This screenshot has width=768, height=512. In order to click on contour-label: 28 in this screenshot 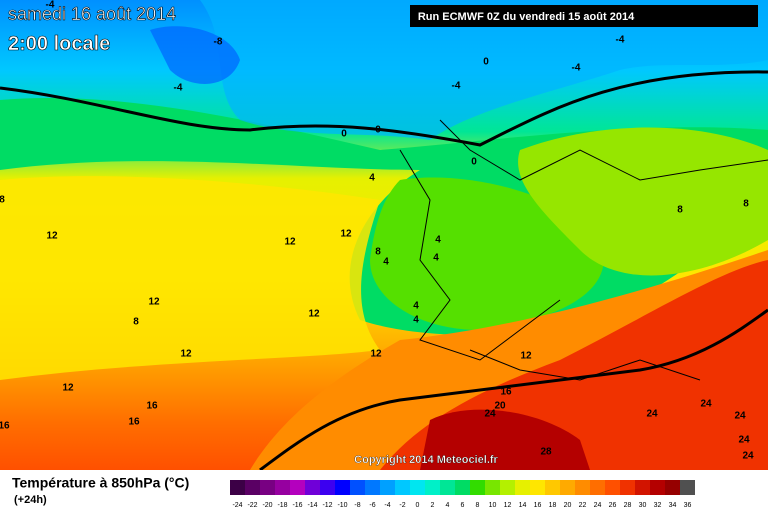, I will do `click(546, 452)`.